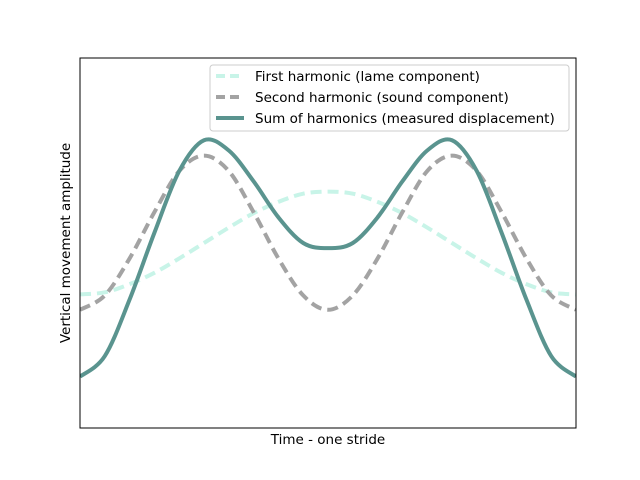  What do you see at coordinates (327, 440) in the screenshot?
I see `x-axis-label: Time - one stride` at bounding box center [327, 440].